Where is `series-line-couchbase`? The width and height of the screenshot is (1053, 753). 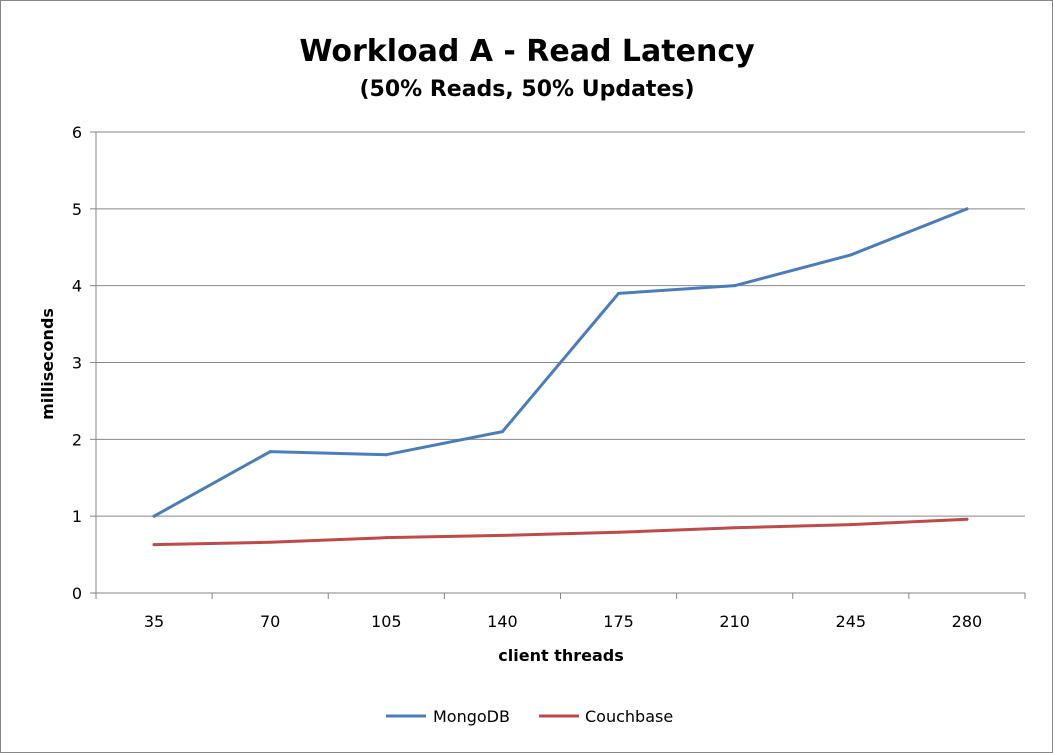 series-line-couchbase is located at coordinates (560, 532).